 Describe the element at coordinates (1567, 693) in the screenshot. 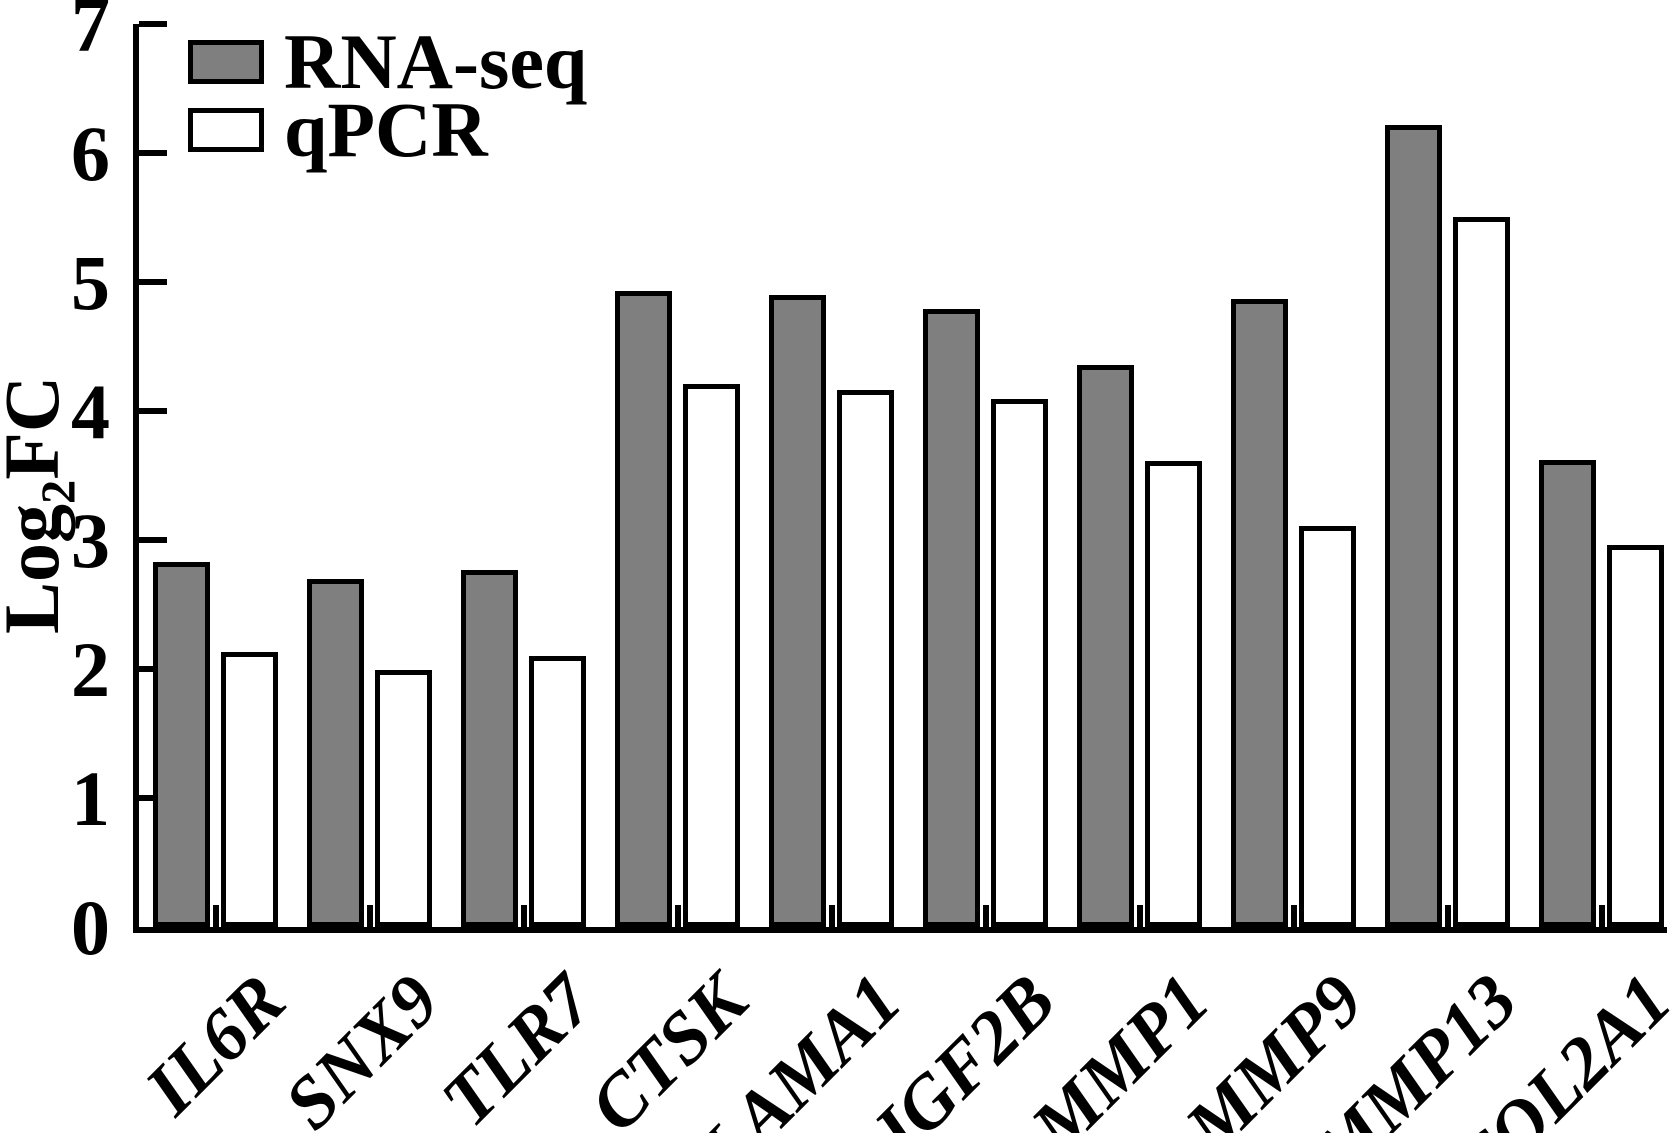

I see `bar-rnaseq-col2a1` at that location.